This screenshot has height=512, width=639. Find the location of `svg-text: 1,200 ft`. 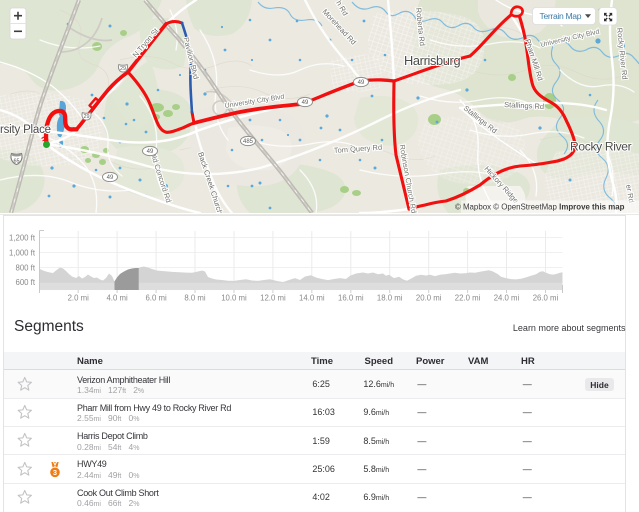

svg-text: 1,200 ft is located at coordinates (22, 237).